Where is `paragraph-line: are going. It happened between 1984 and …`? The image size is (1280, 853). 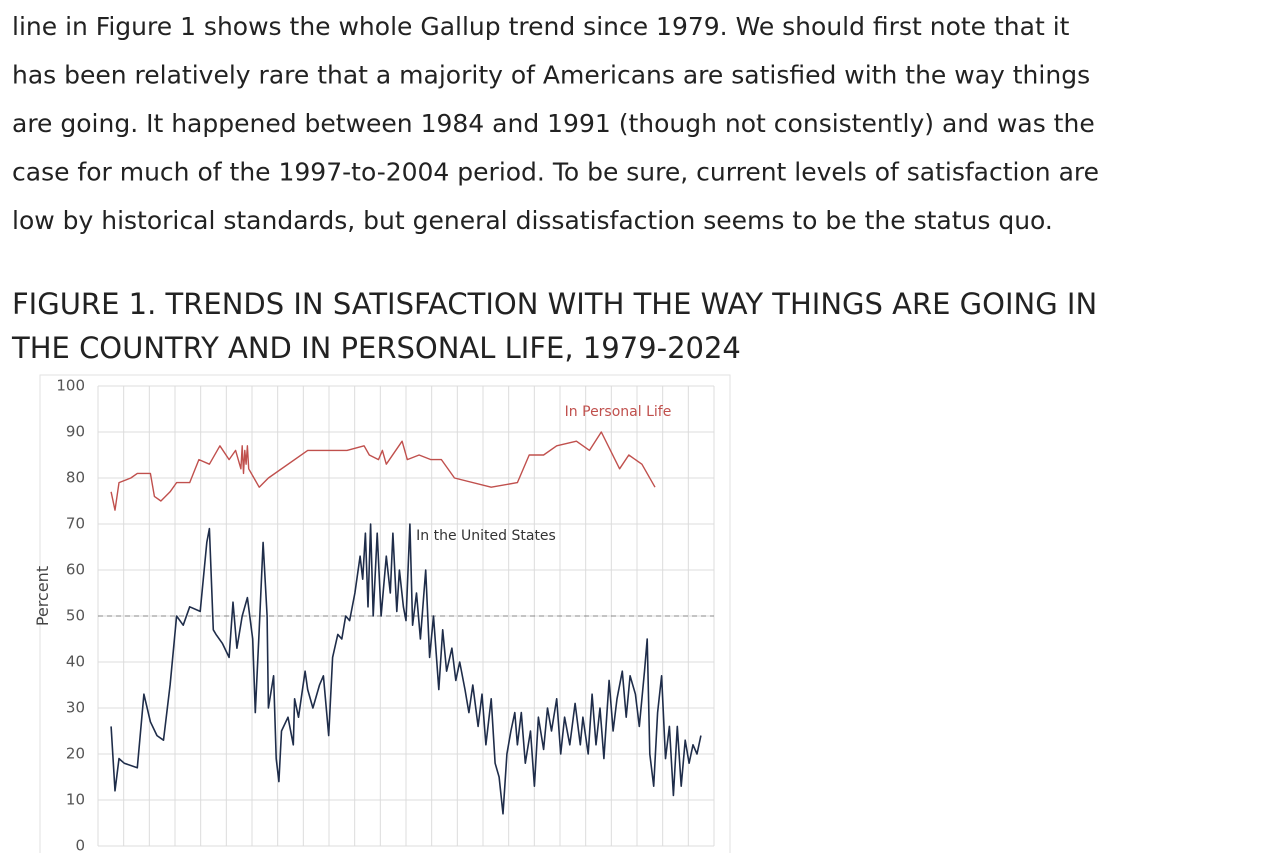 paragraph-line: are going. It happened between 1984 and … is located at coordinates (553, 123).